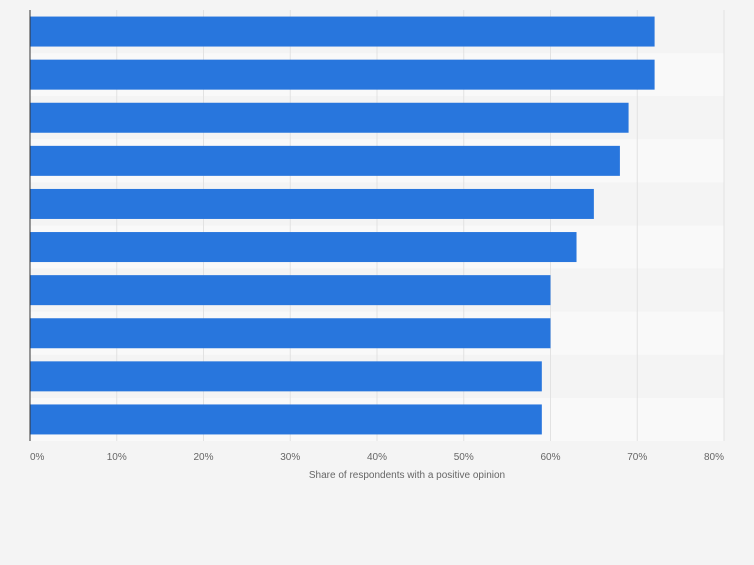  I want to click on x-tick-label: 20%, so click(203, 457).